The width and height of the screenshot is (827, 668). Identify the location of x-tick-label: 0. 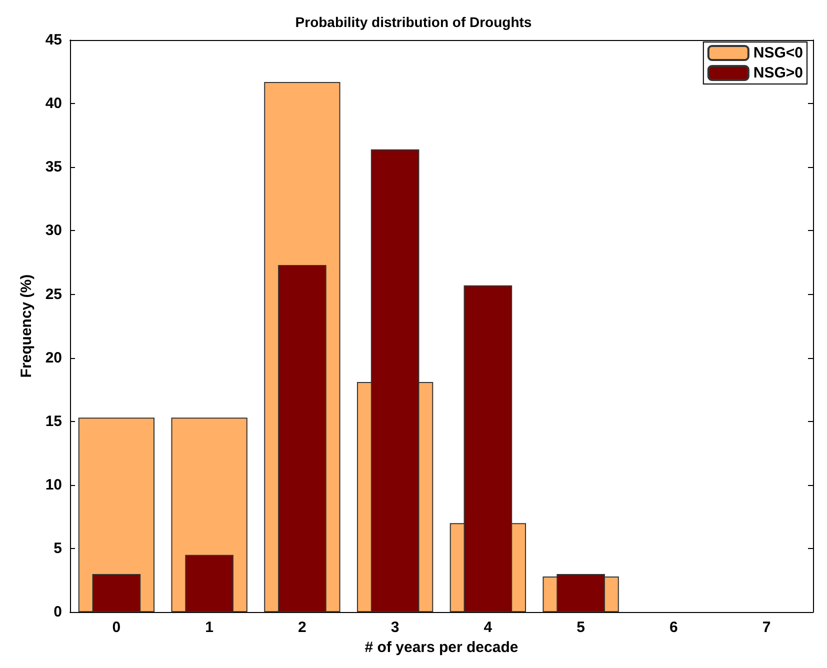
(116, 627).